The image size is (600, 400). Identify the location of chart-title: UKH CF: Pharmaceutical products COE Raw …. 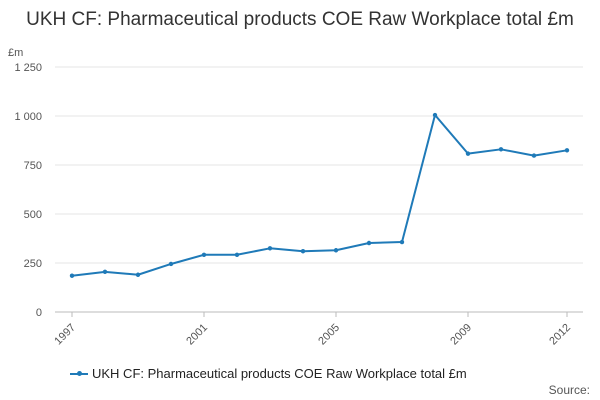
(300, 19).